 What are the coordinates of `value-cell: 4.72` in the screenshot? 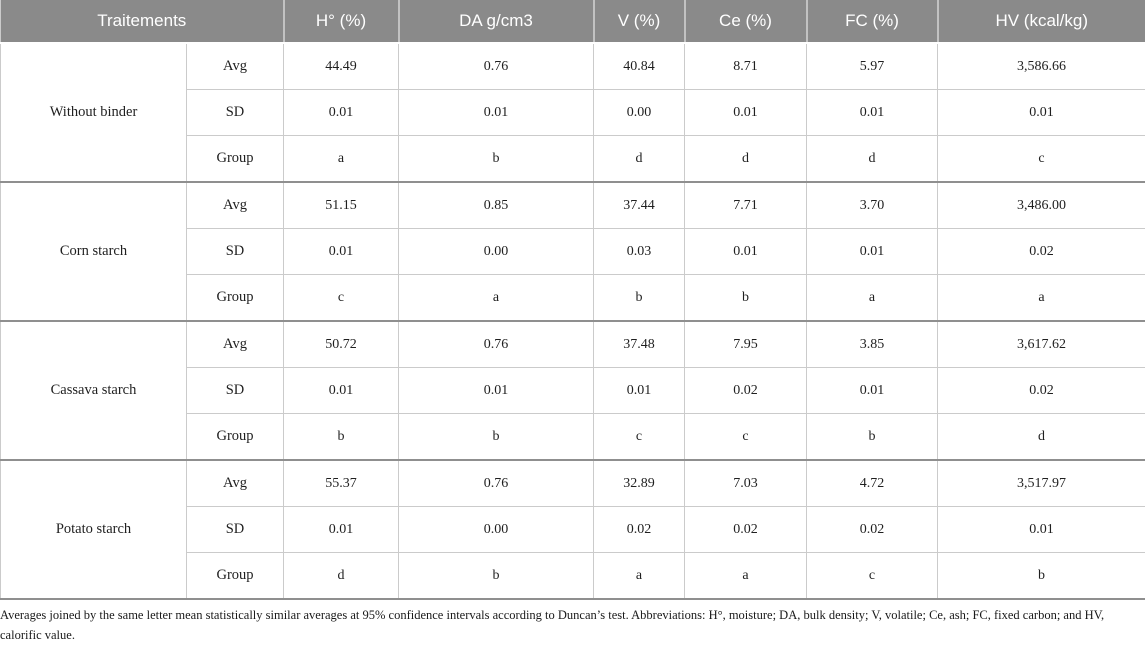 It's located at (872, 483).